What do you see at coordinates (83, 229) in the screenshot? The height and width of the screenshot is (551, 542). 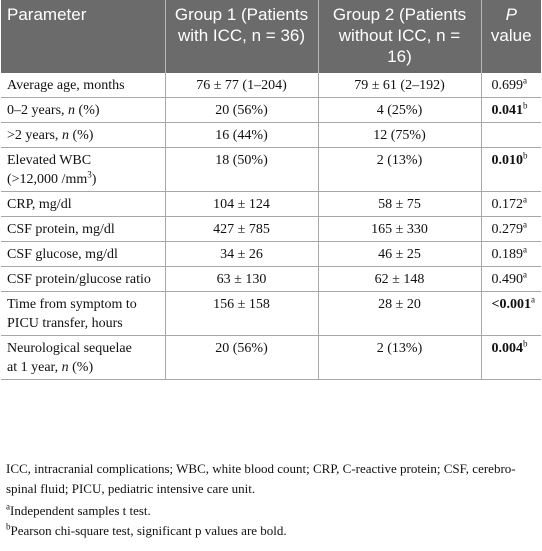 I see `row-parameter: CSF protein, mg/dl` at bounding box center [83, 229].